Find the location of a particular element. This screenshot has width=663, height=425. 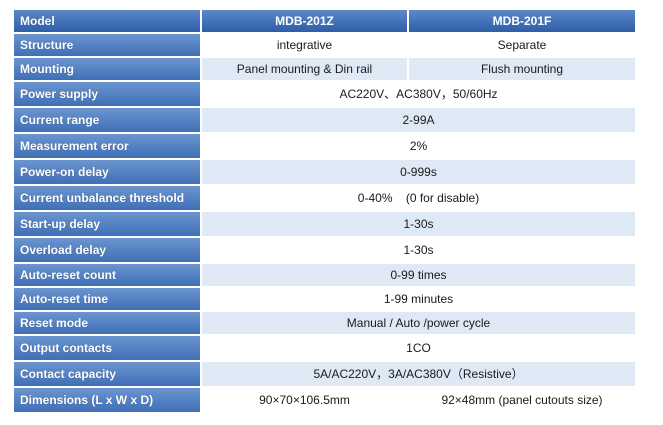

row-value: 1CO is located at coordinates (418, 348).